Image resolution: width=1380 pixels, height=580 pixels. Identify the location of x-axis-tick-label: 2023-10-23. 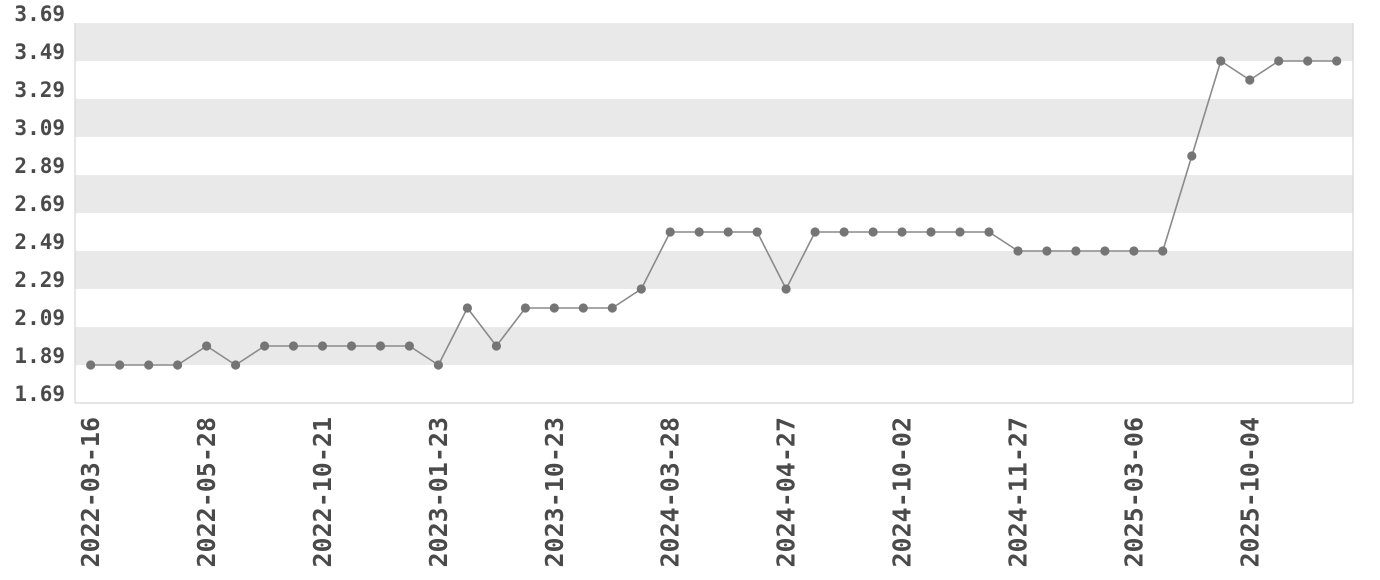
(554, 492).